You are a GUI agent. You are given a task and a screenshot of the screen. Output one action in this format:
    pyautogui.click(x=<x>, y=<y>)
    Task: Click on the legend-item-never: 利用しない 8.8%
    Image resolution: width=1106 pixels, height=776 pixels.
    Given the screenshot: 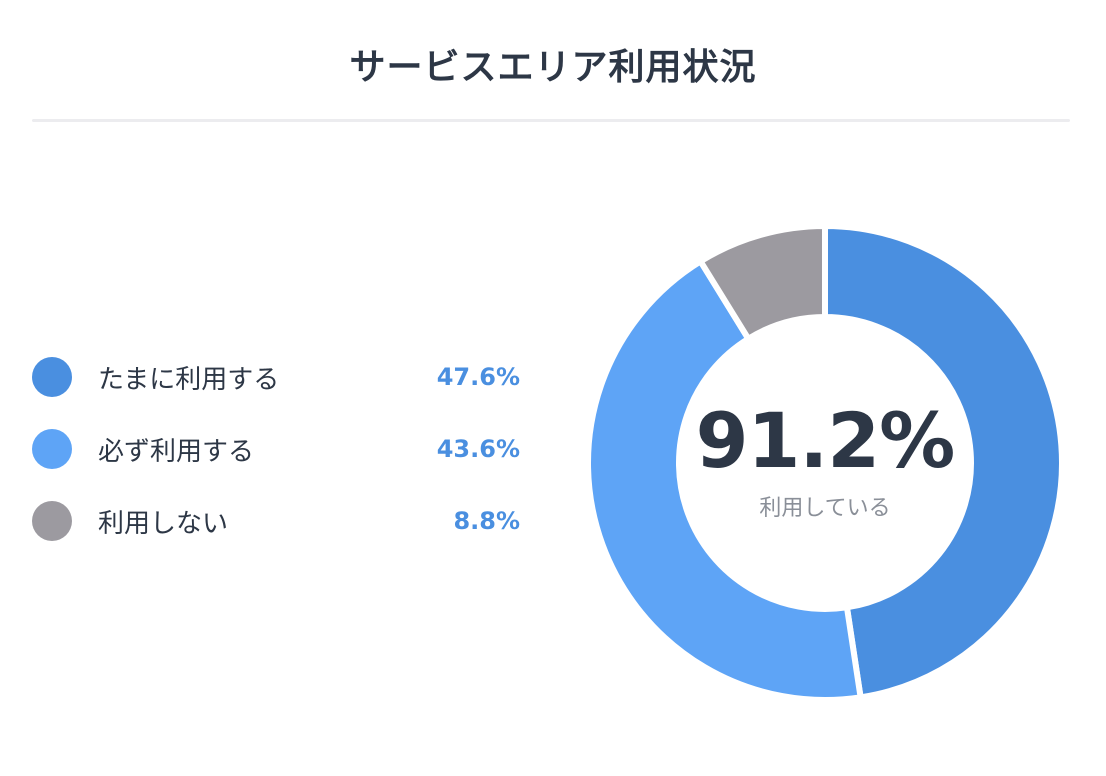 What is the action you would take?
    pyautogui.click(x=282, y=520)
    